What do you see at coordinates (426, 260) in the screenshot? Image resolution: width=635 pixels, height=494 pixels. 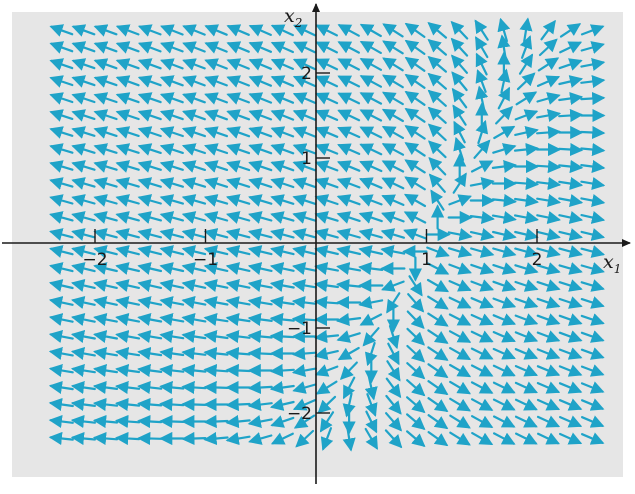 I see `x-tick-label: 1` at bounding box center [426, 260].